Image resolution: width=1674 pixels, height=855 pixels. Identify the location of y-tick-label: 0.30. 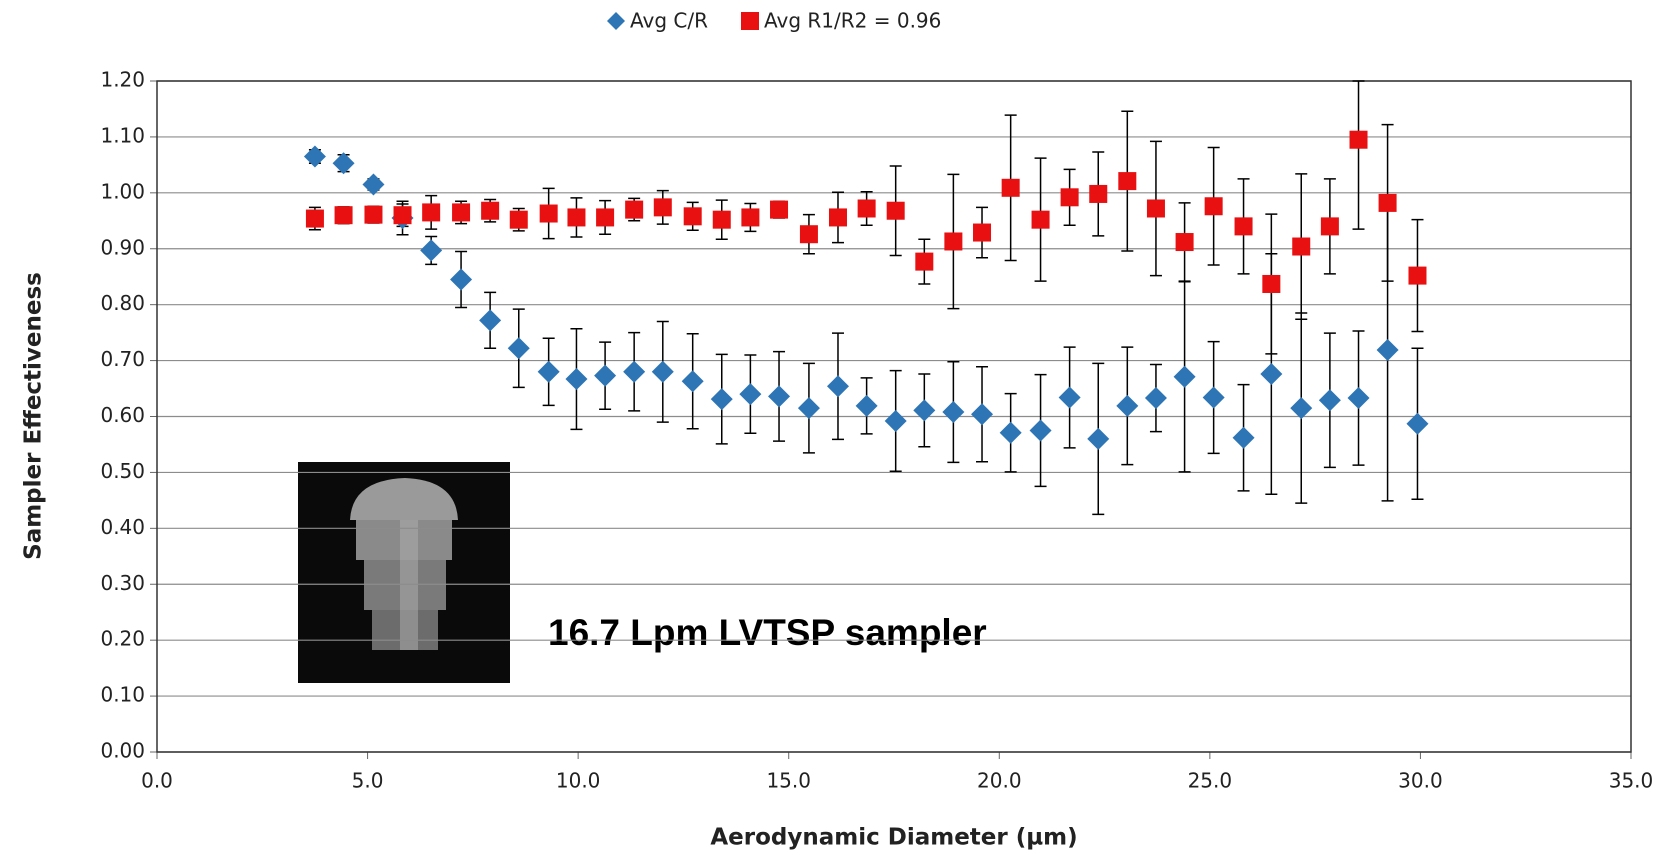
(122, 583).